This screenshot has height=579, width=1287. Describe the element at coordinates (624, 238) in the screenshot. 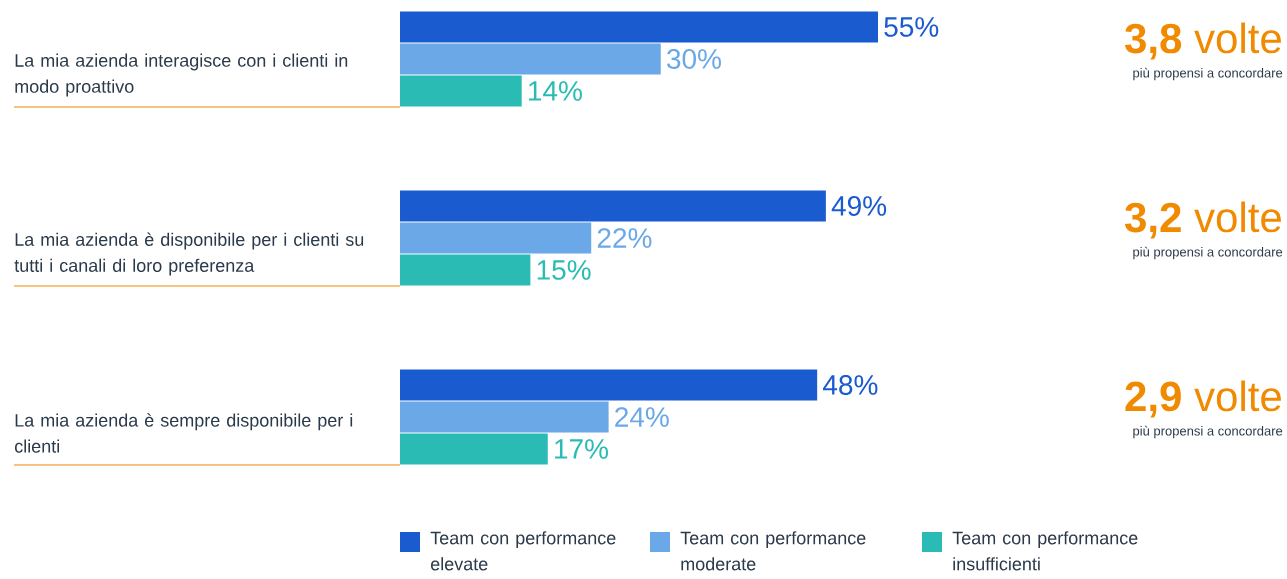

I see `data-label: 22%` at that location.